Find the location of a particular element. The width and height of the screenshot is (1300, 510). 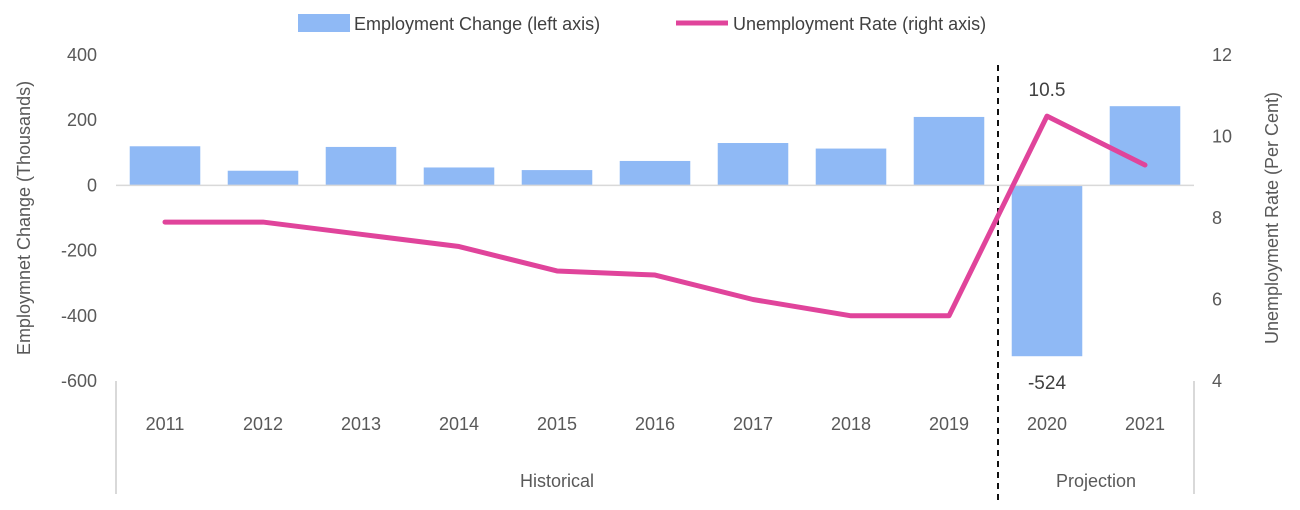

group-label-historical: Historical is located at coordinates (557, 481).